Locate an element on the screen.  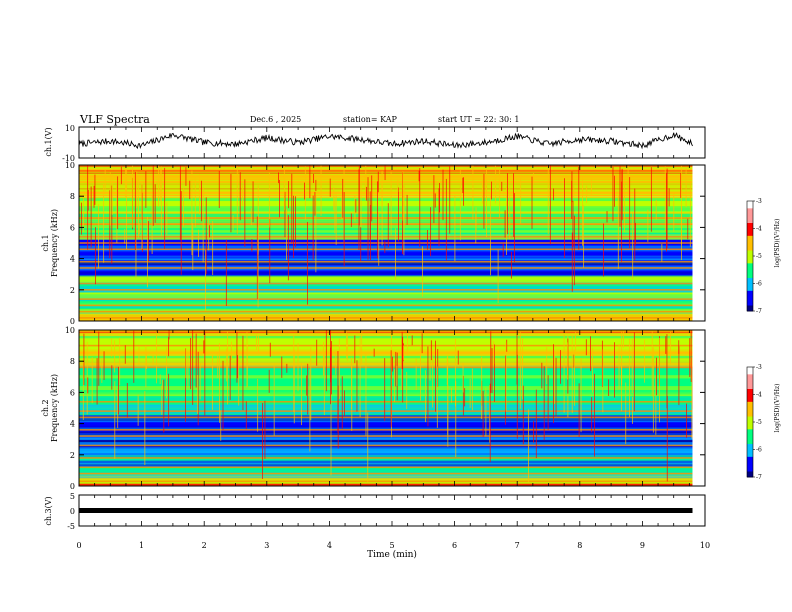
ch2-spectrogram-ylabel: ch.2 is located at coordinates (45, 407).